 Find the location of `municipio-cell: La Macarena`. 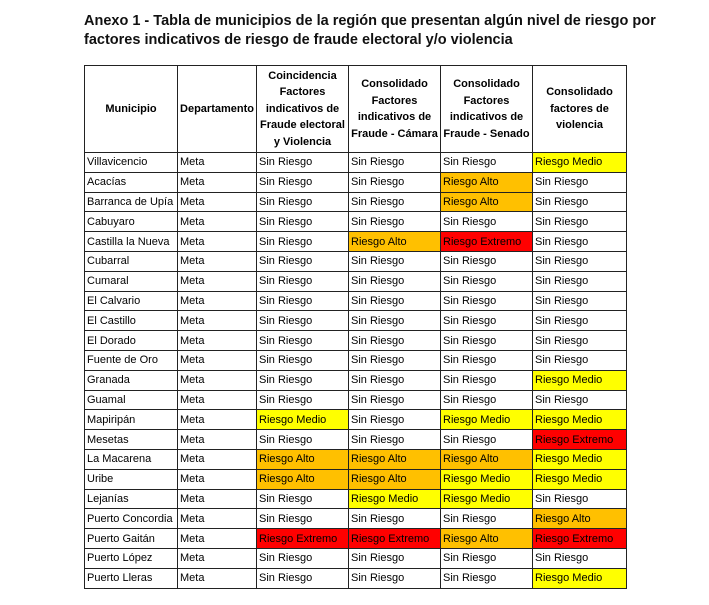

municipio-cell: La Macarena is located at coordinates (131, 459).